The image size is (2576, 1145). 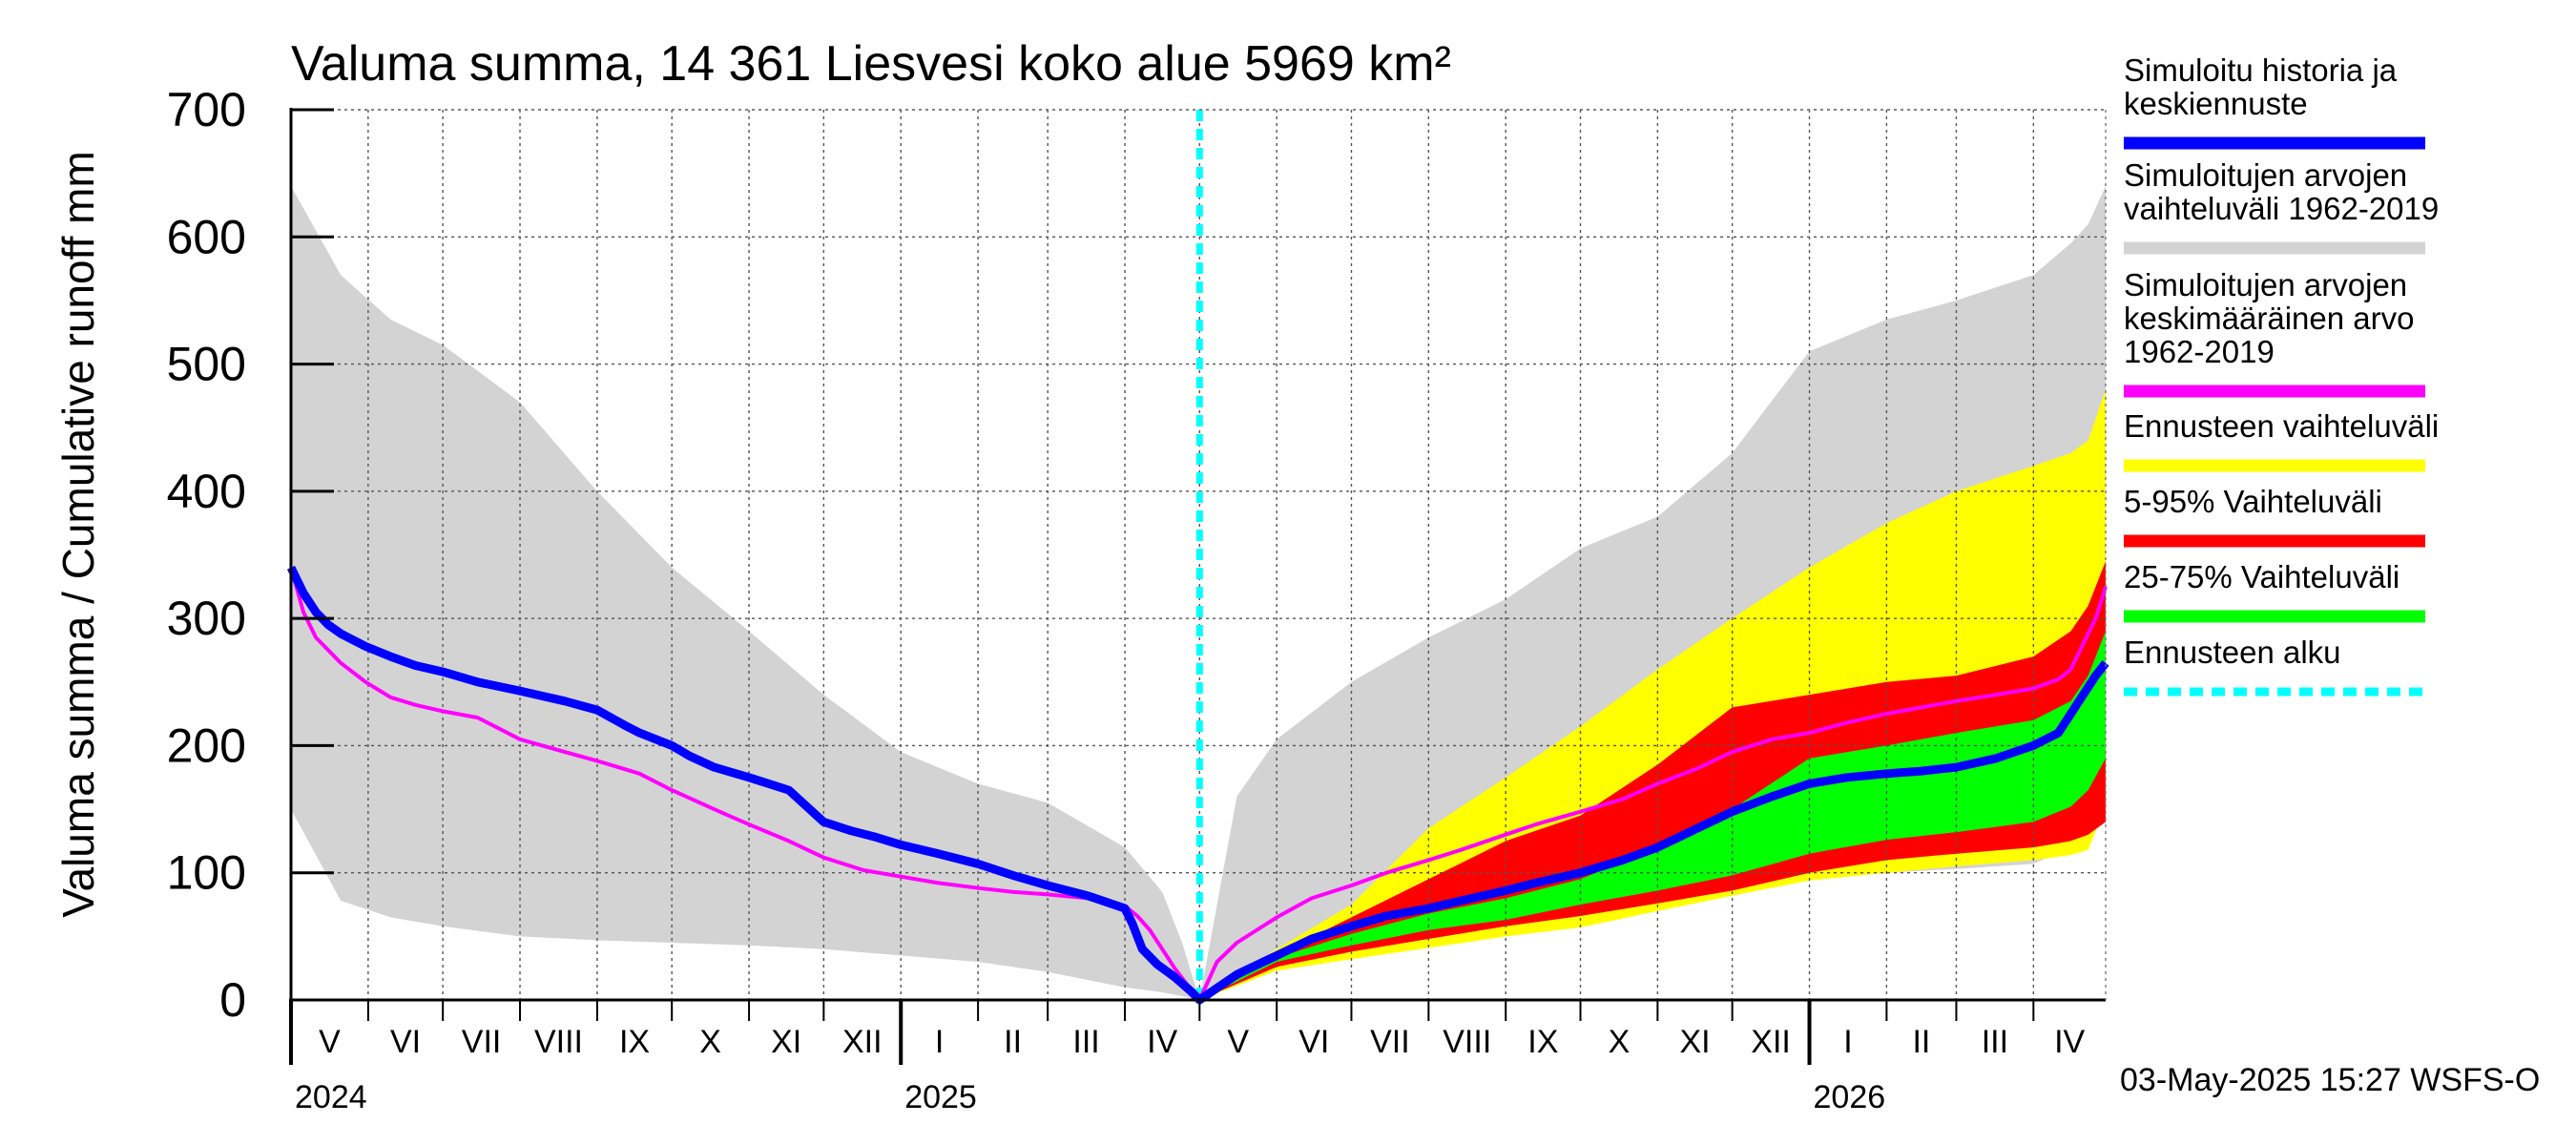 What do you see at coordinates (2261, 70) in the screenshot?
I see `legend-text: Simuloitu historia ja` at bounding box center [2261, 70].